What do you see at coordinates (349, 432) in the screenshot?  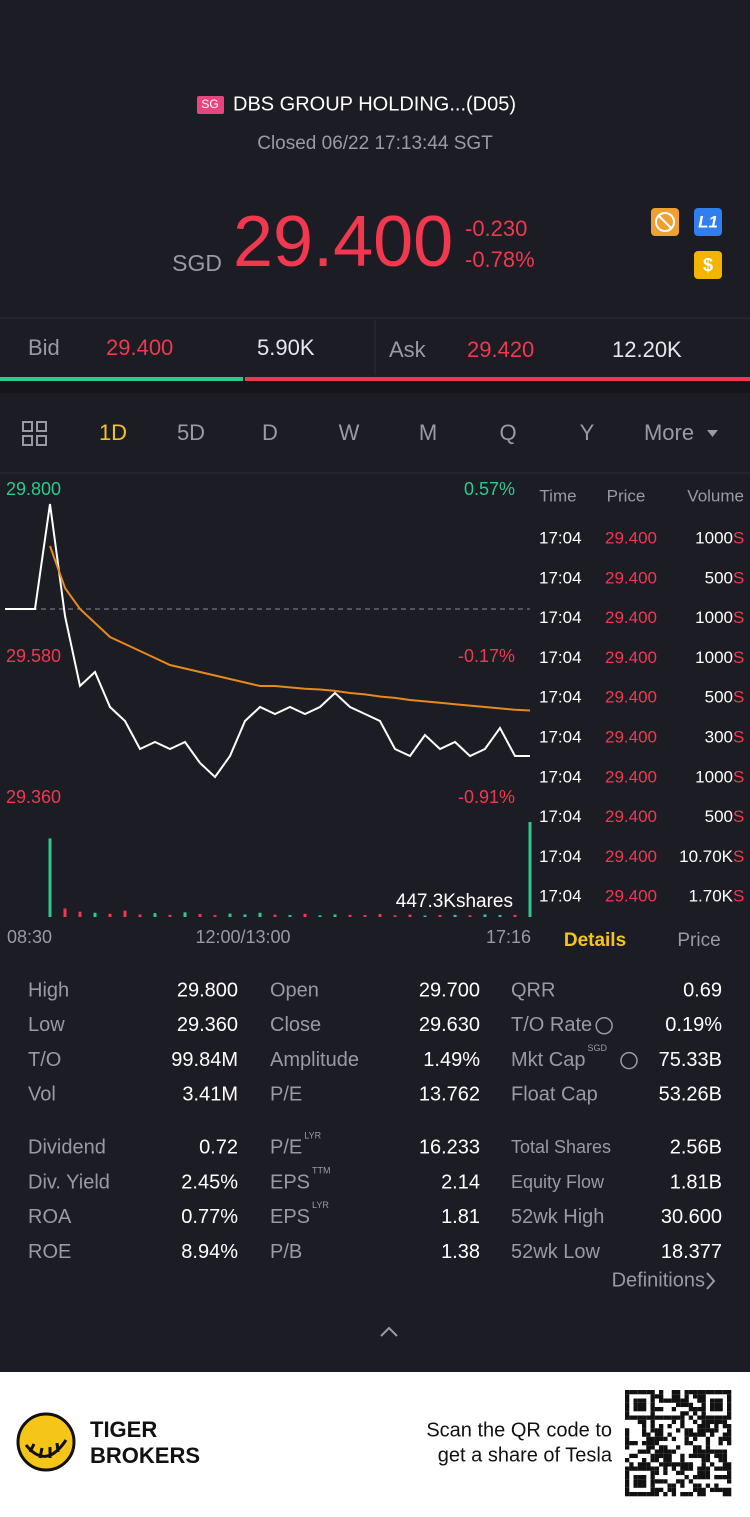 I see `period-tab: W` at bounding box center [349, 432].